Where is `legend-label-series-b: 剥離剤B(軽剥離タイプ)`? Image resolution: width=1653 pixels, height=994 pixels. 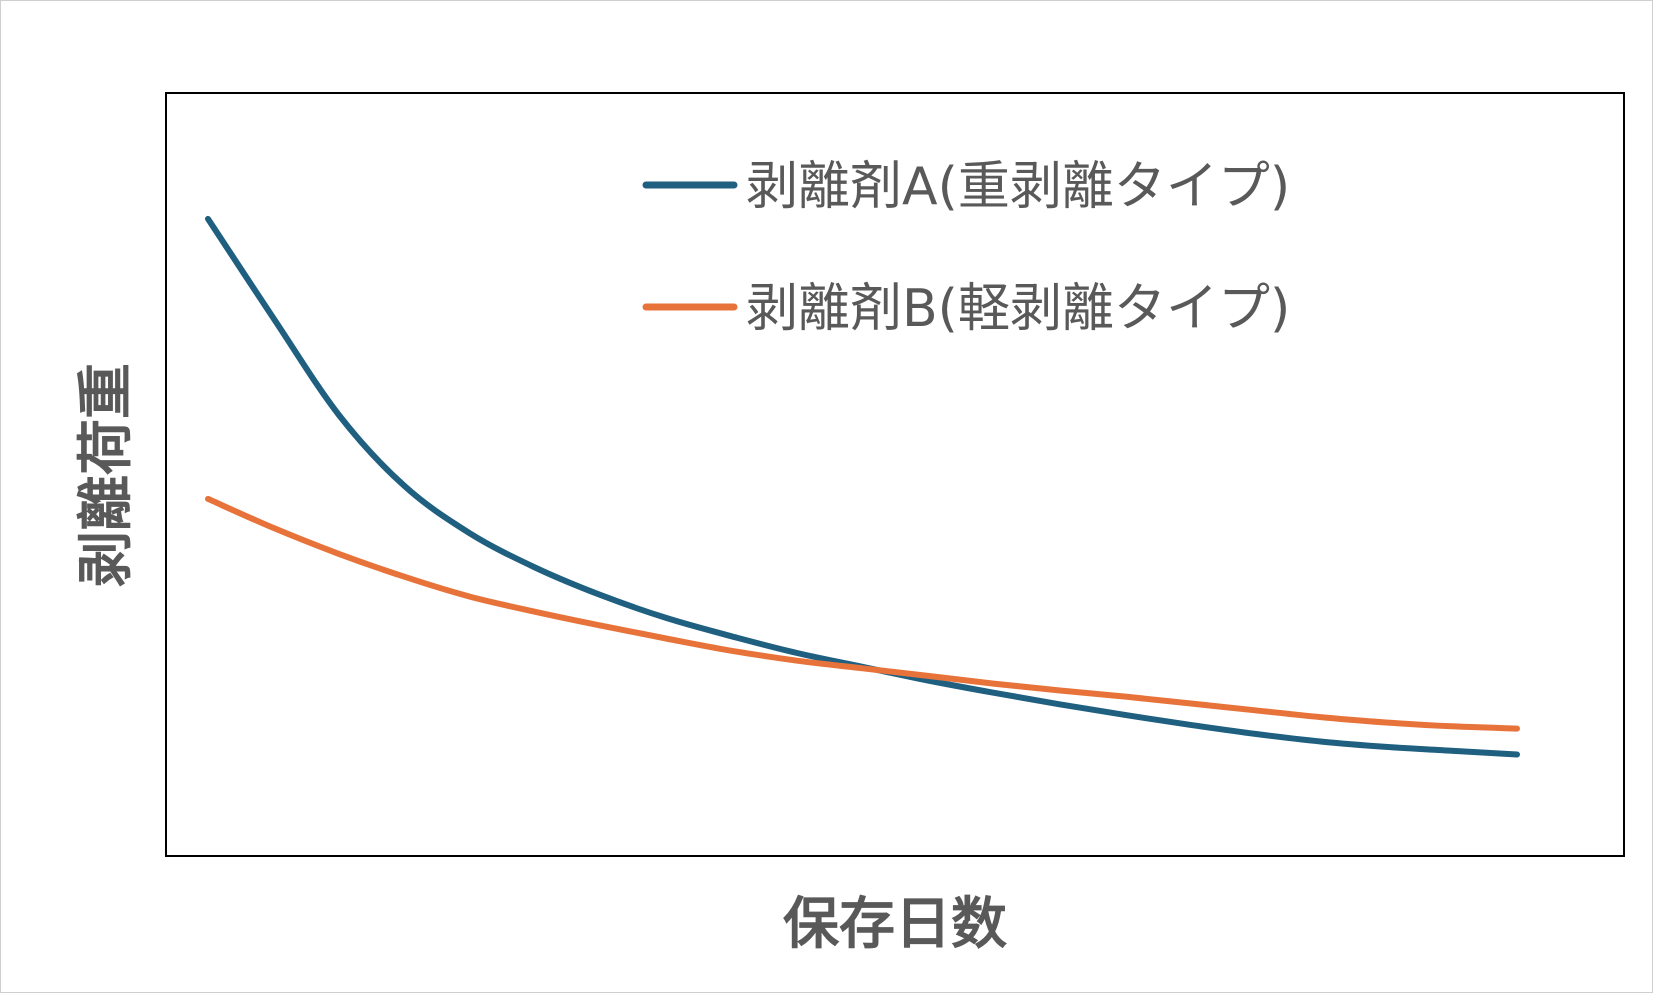
legend-label-series-b: 剥離剤B(軽剥離タイプ) is located at coordinates (1018, 309).